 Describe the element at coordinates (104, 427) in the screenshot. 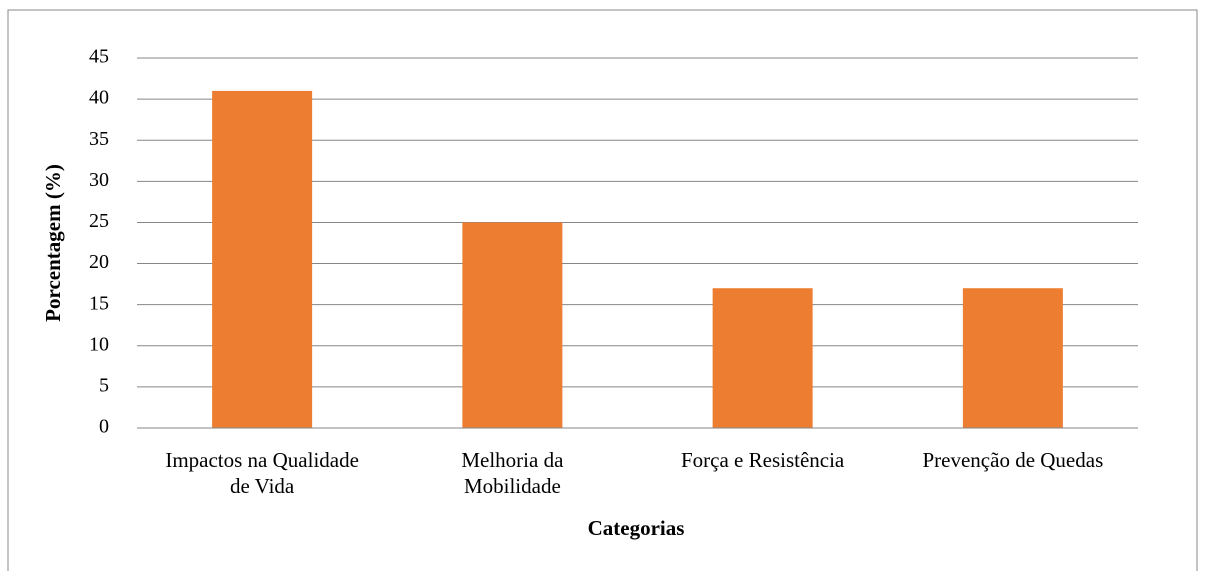

I see `y-tick-label: 0` at that location.